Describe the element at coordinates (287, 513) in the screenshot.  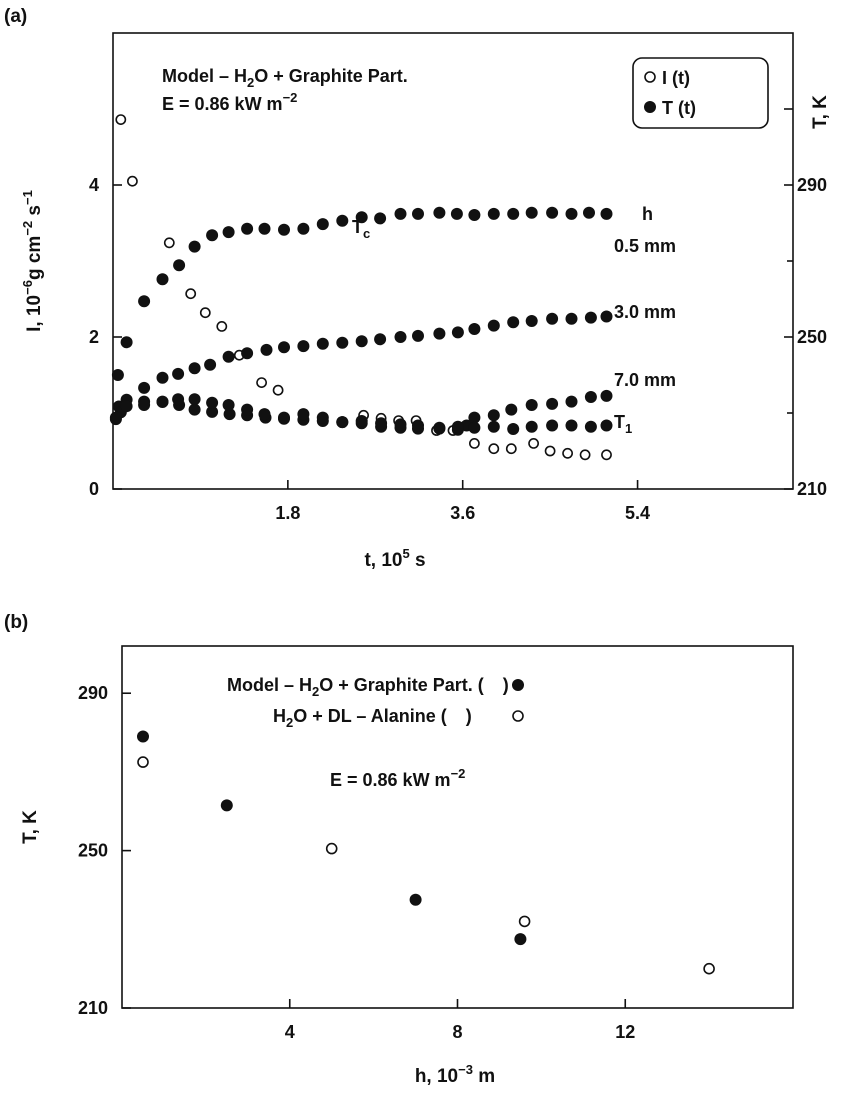
I see `x-tick-label: 1.8` at that location.